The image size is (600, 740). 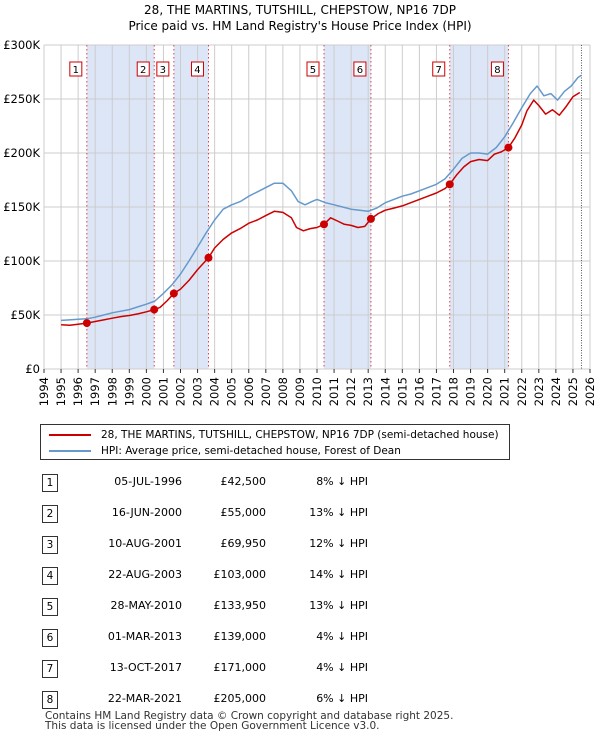 I want to click on x-tick-label: 1995, so click(x=61, y=391).